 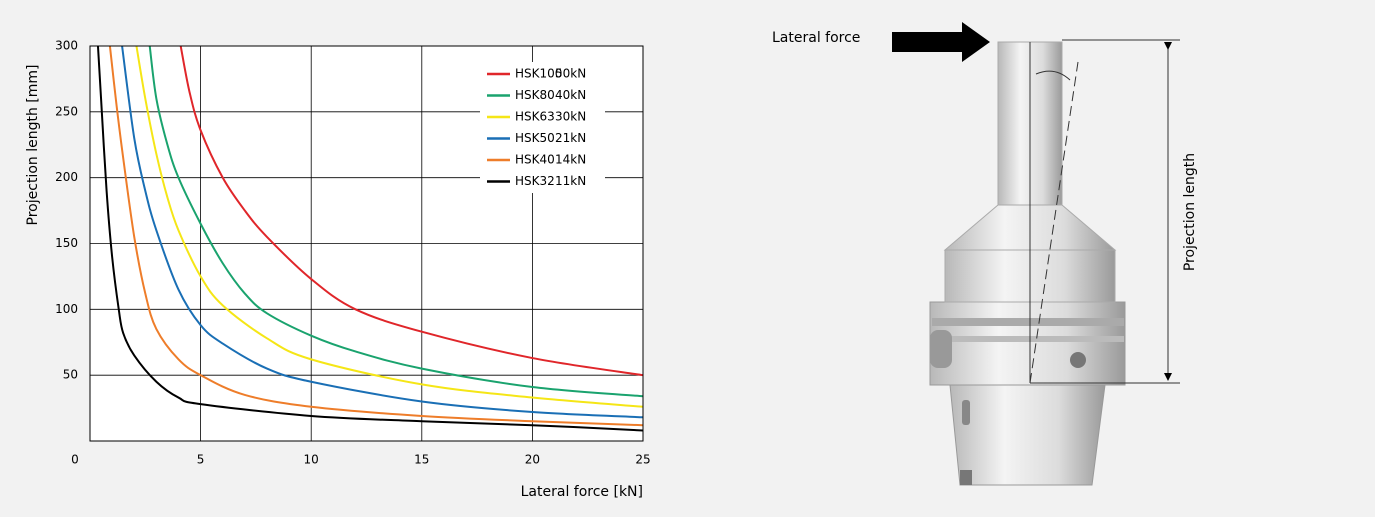 I want to click on force-label: Lateral force, so click(x=816, y=38).